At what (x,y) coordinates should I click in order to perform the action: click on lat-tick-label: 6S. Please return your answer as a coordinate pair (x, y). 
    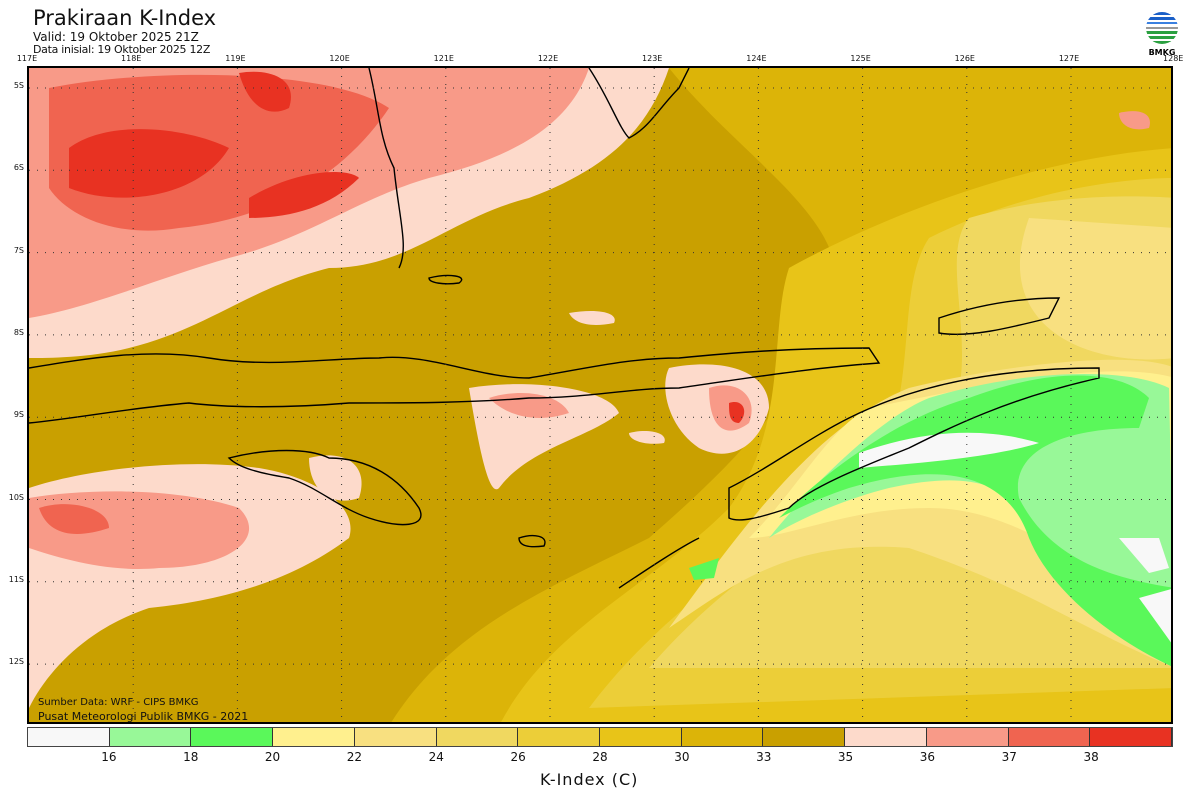
    Looking at the image, I should click on (18, 168).